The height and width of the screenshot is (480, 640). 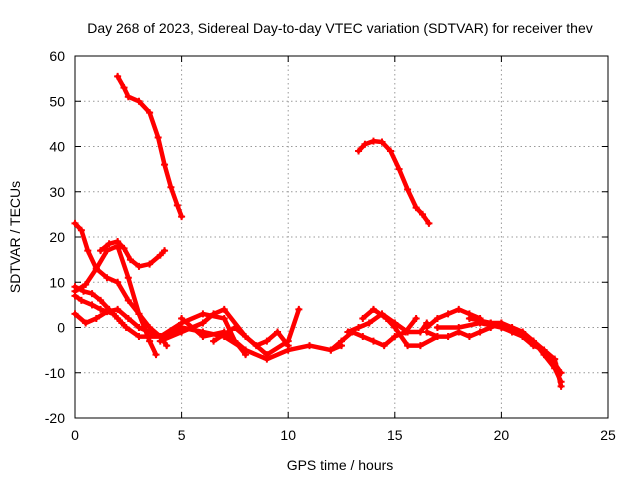 I want to click on series-arc-bottom-c, so click(x=251, y=337).